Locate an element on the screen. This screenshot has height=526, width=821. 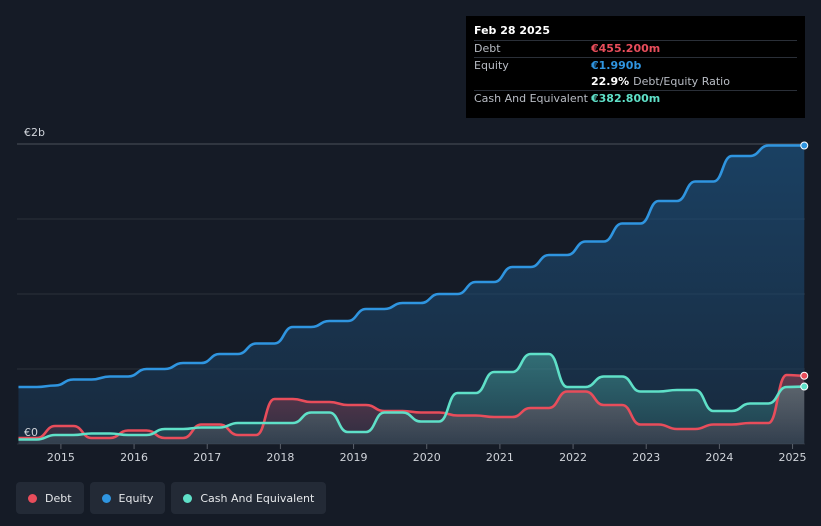
x-tick-label: 2024 is located at coordinates (719, 457).